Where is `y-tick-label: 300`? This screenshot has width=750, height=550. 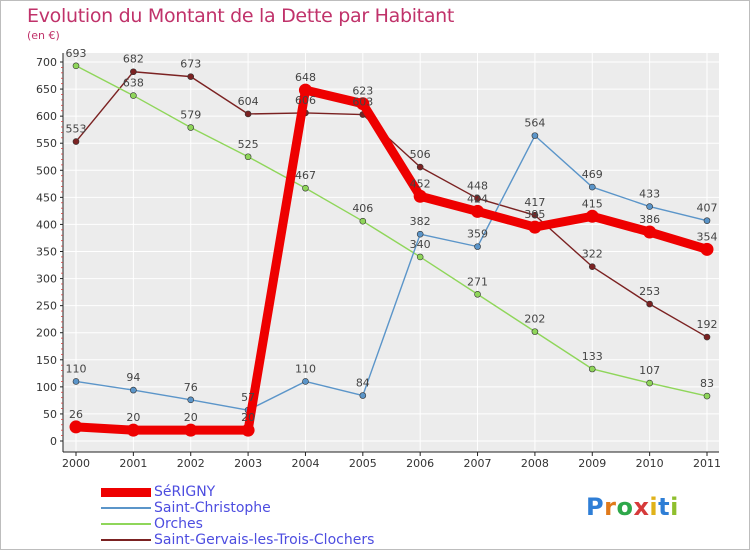
y-tick-label: 300 is located at coordinates (46, 279).